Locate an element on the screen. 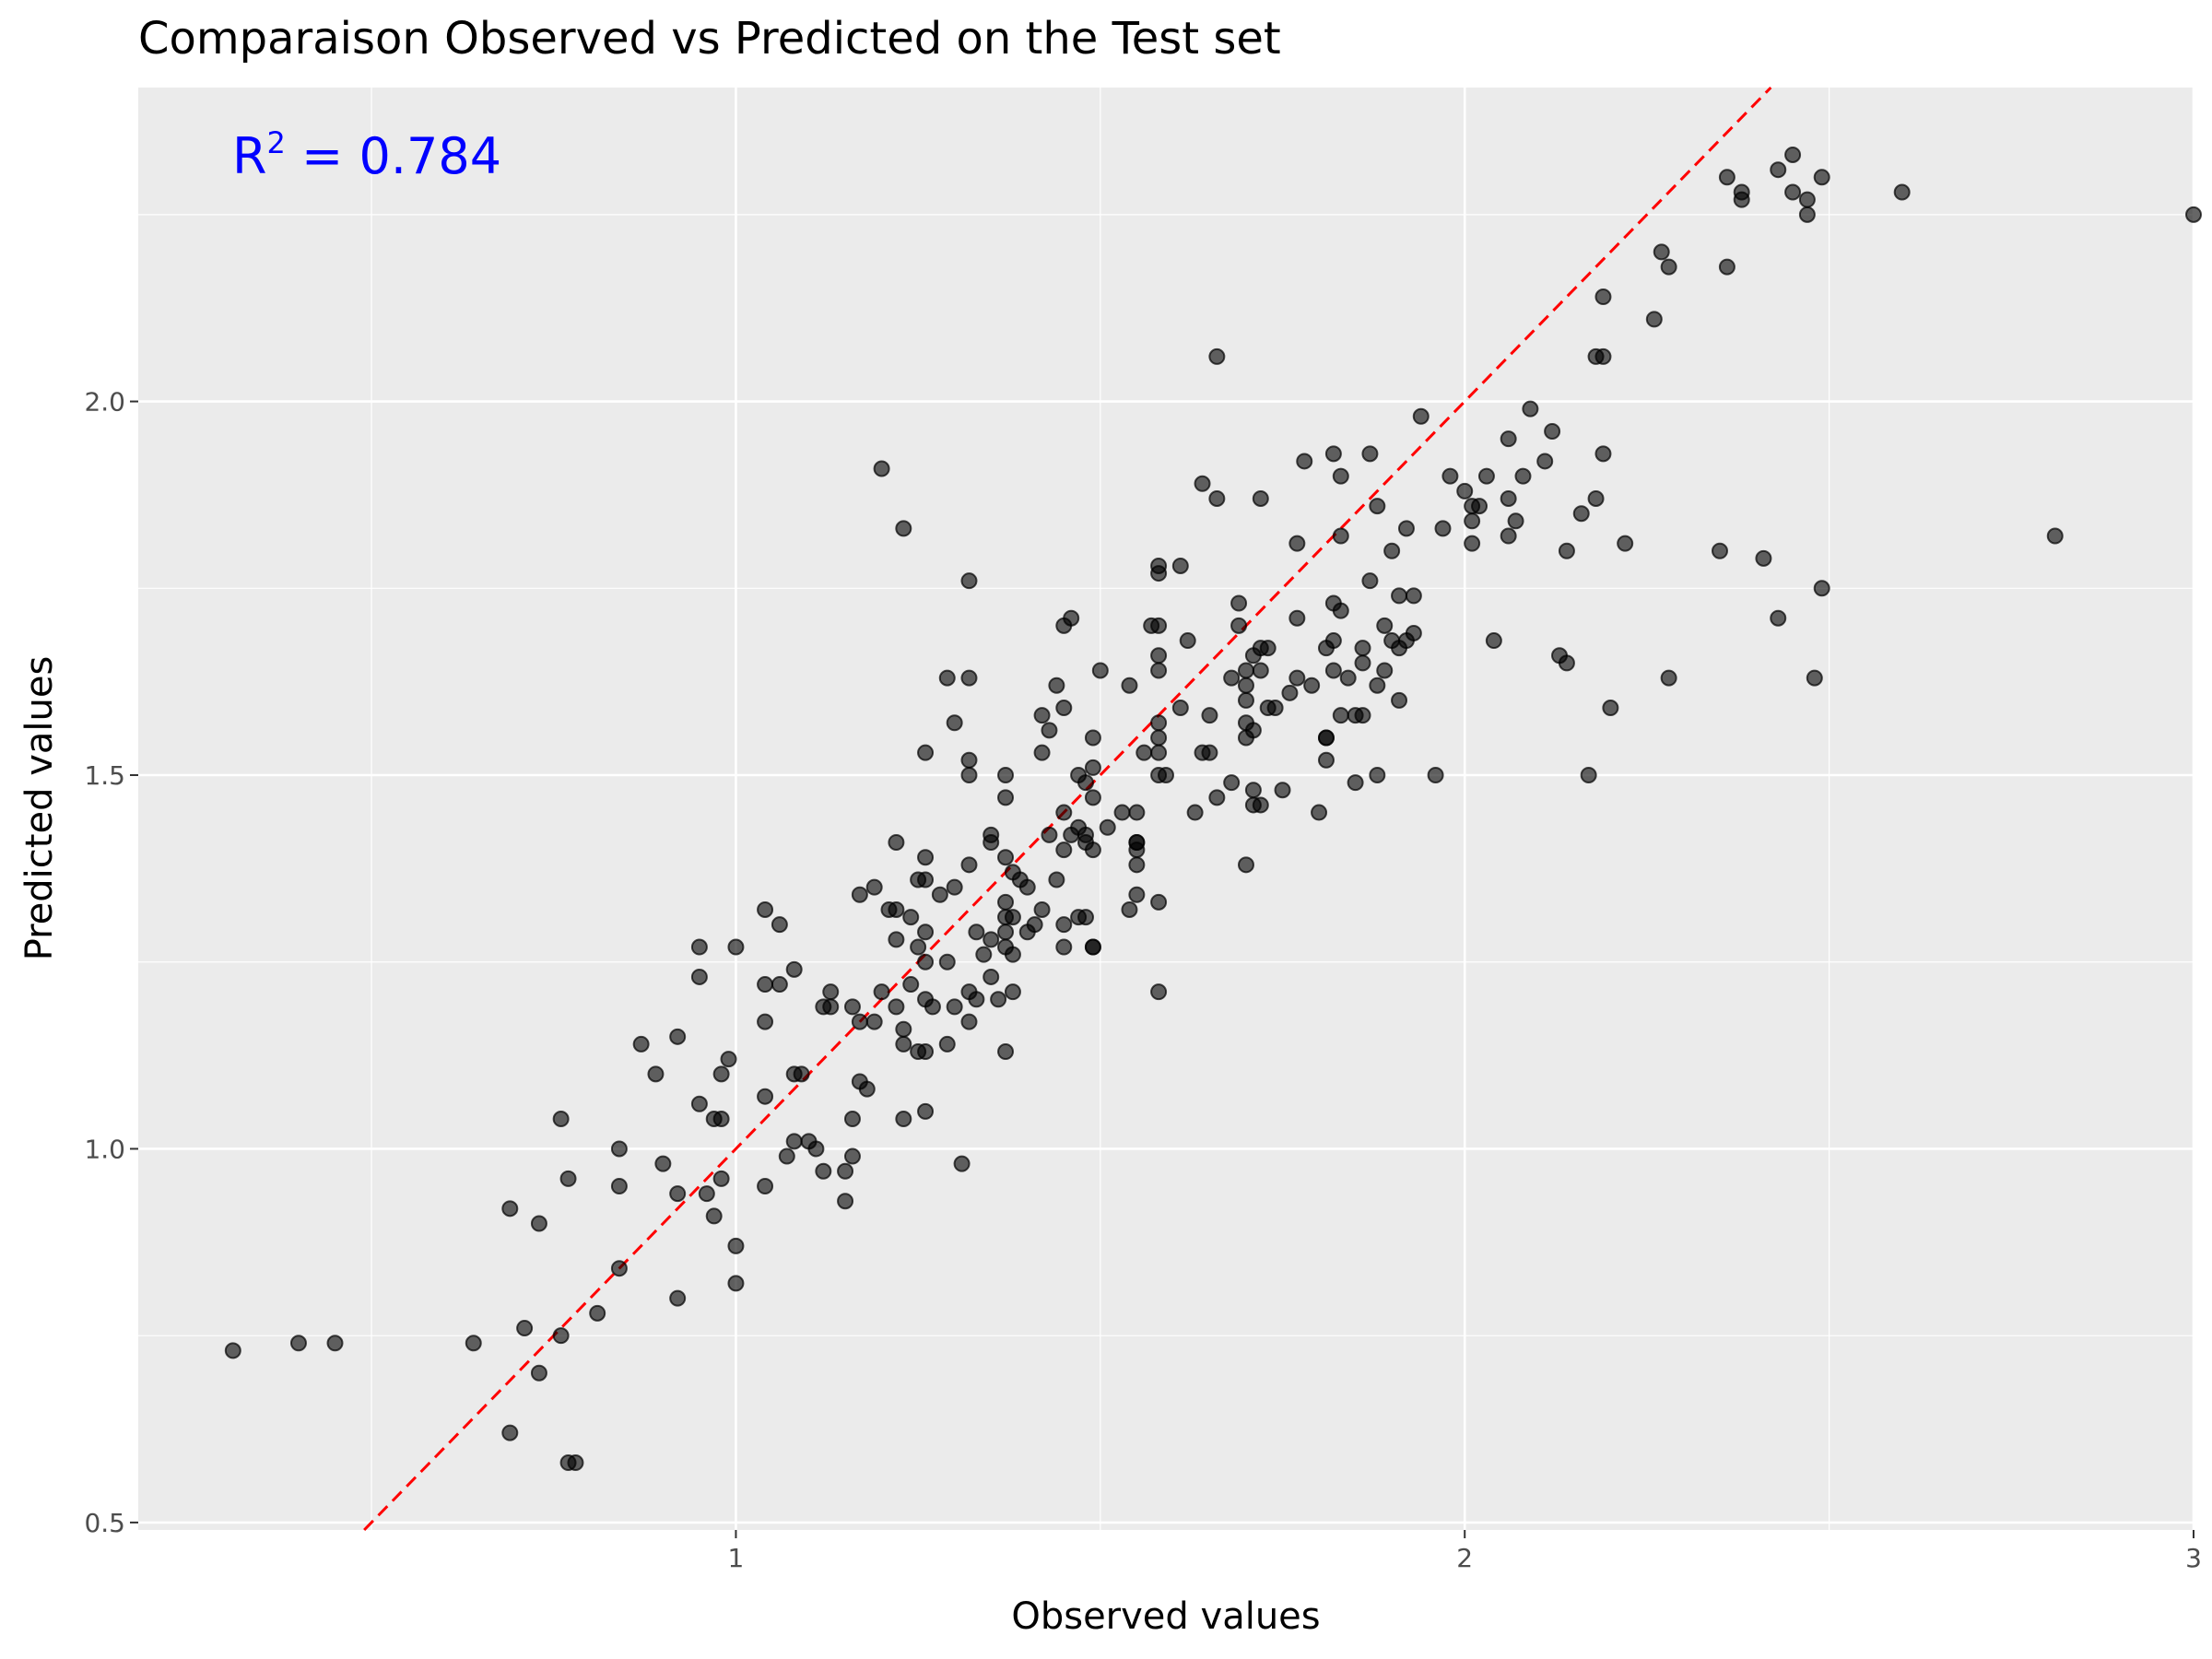  x-tick-label: 3 is located at coordinates (2193, 1558).